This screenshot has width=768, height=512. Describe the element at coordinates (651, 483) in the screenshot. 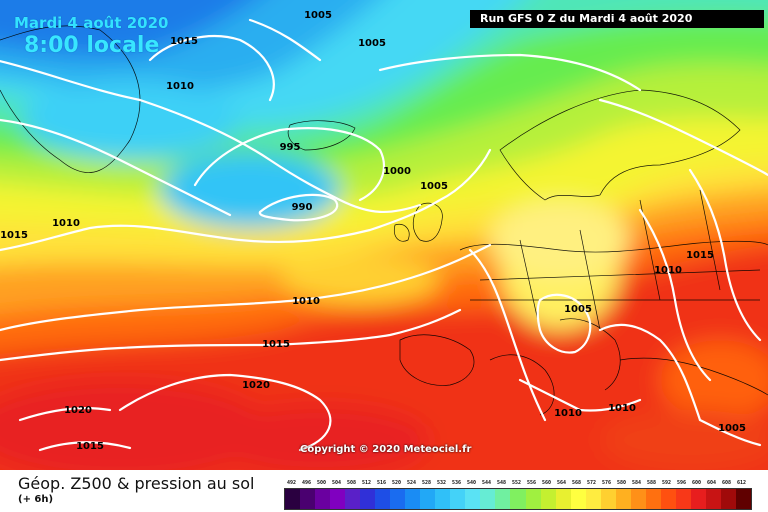

I see `legend-value: 588` at that location.